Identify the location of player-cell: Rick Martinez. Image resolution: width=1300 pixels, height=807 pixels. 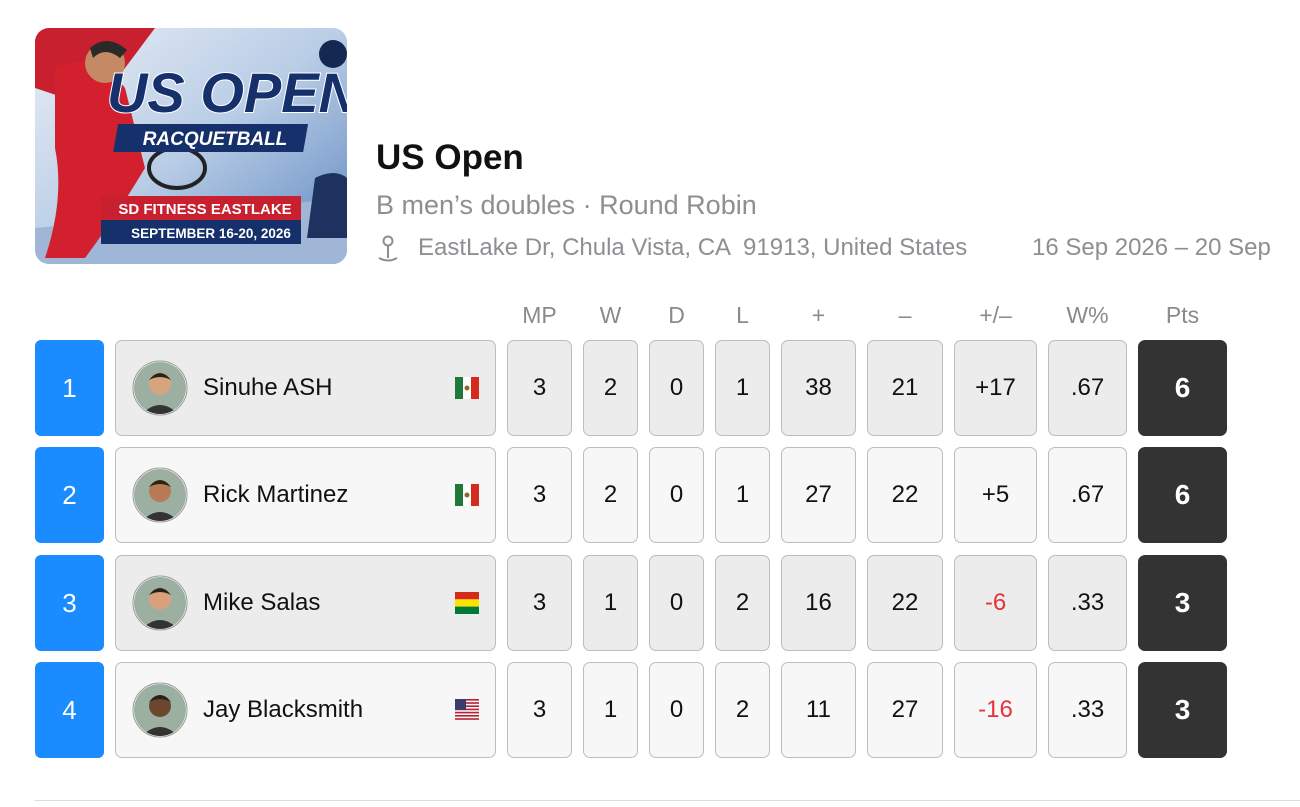
(305, 495).